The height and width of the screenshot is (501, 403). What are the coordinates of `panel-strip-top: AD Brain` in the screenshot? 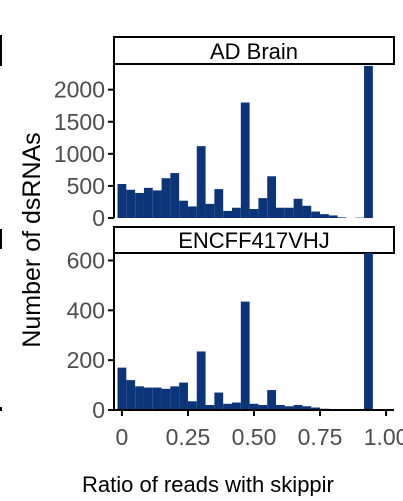 It's located at (254, 50).